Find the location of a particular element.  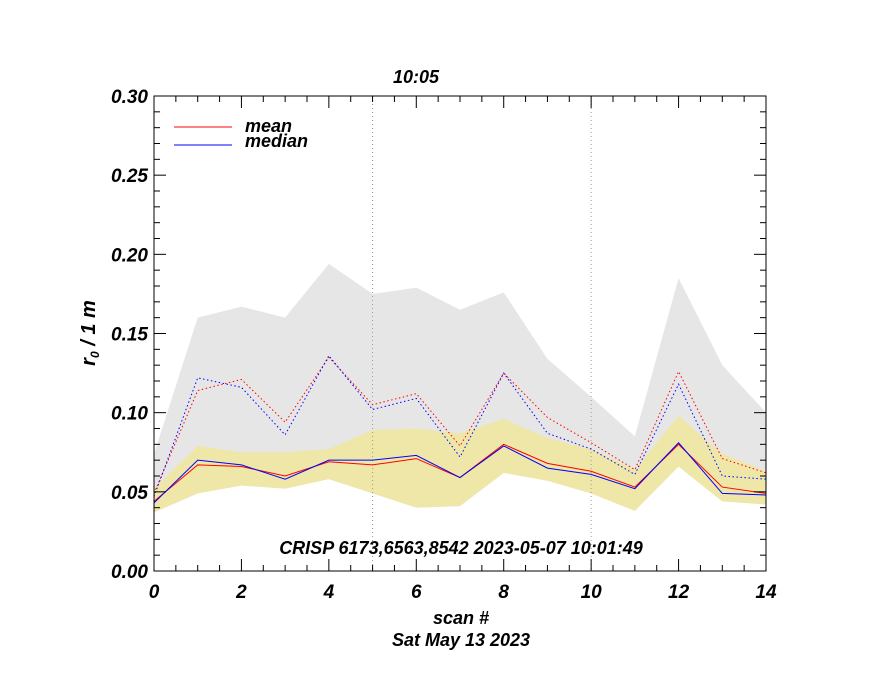

x-tick-label: 4 is located at coordinates (329, 592).